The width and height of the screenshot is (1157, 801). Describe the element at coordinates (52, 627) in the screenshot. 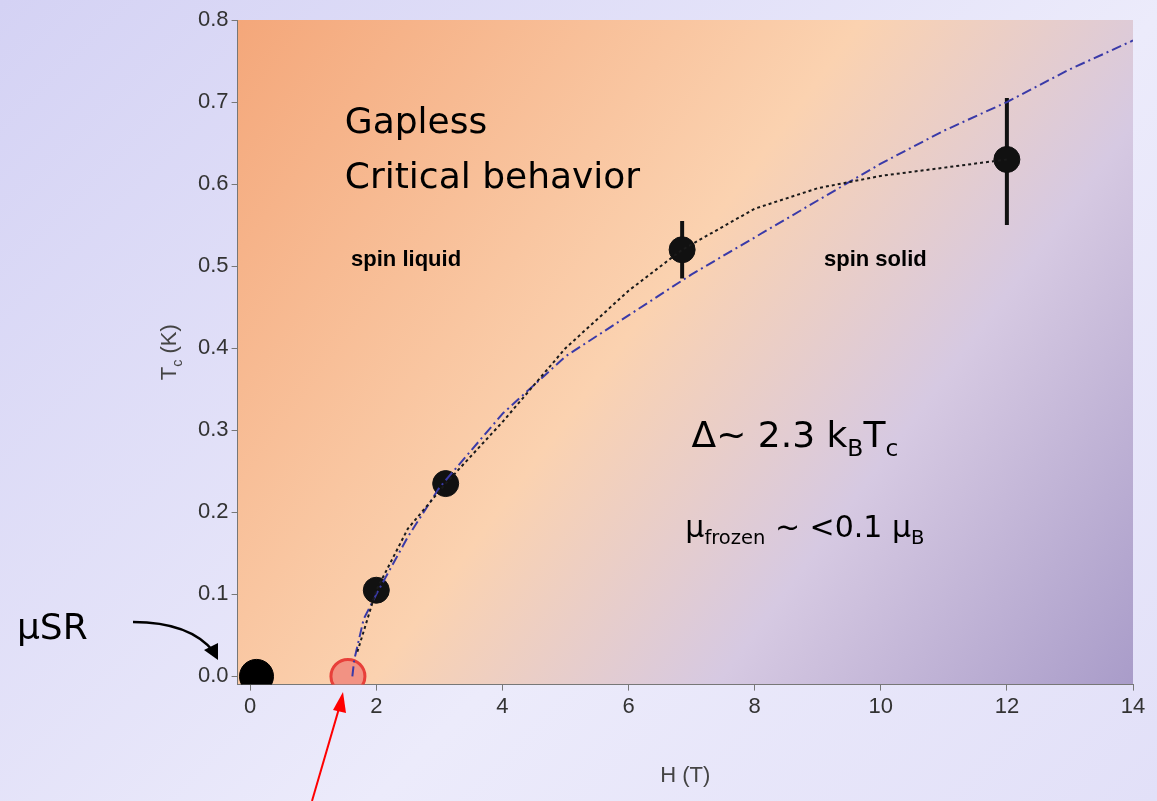

I see `text: μSR` at that location.